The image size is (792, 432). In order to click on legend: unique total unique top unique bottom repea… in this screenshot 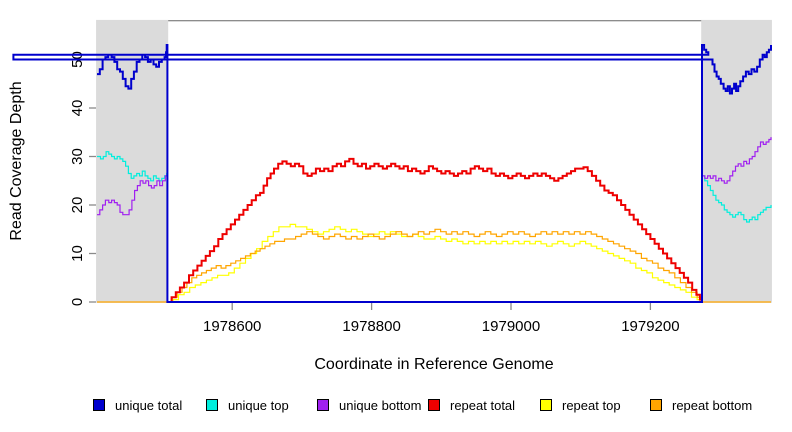, I will do `click(396, 407)`.